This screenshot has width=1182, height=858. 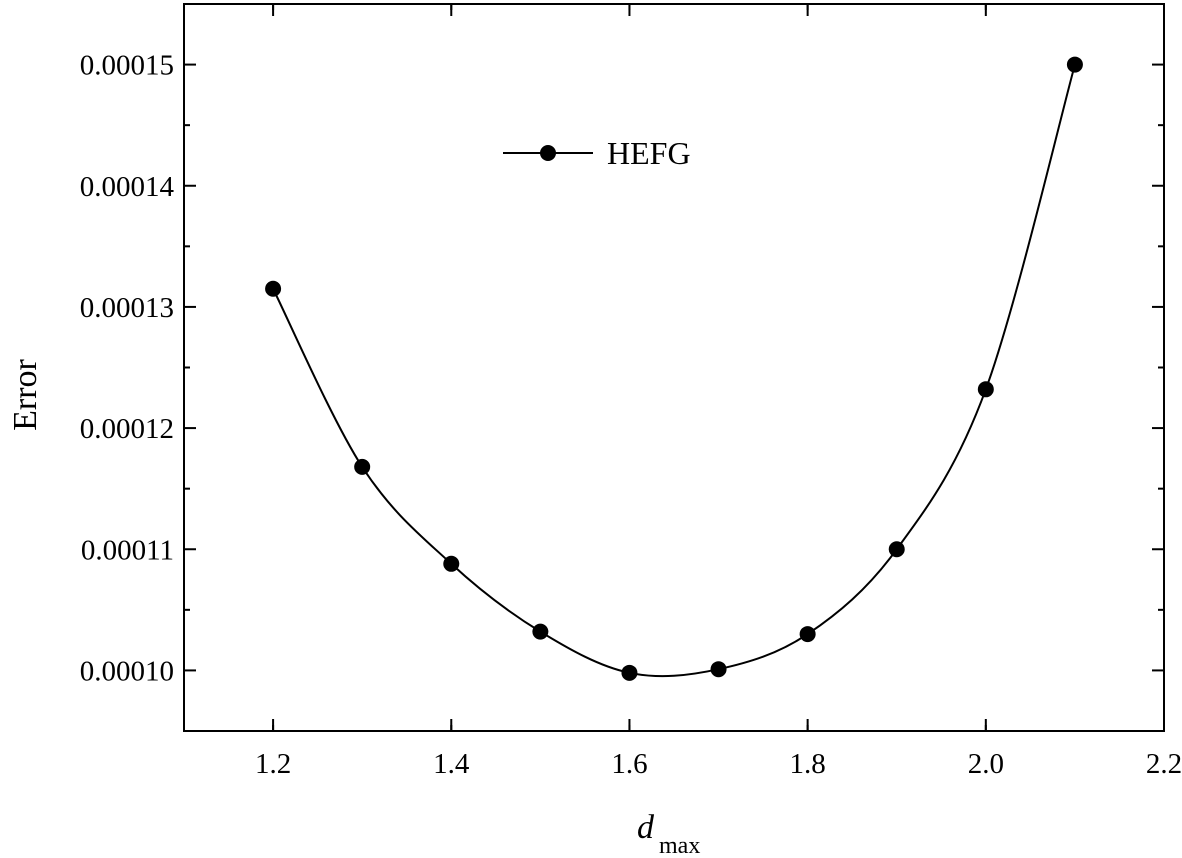 I want to click on y-tick-label: 0.00010, so click(x=127, y=671).